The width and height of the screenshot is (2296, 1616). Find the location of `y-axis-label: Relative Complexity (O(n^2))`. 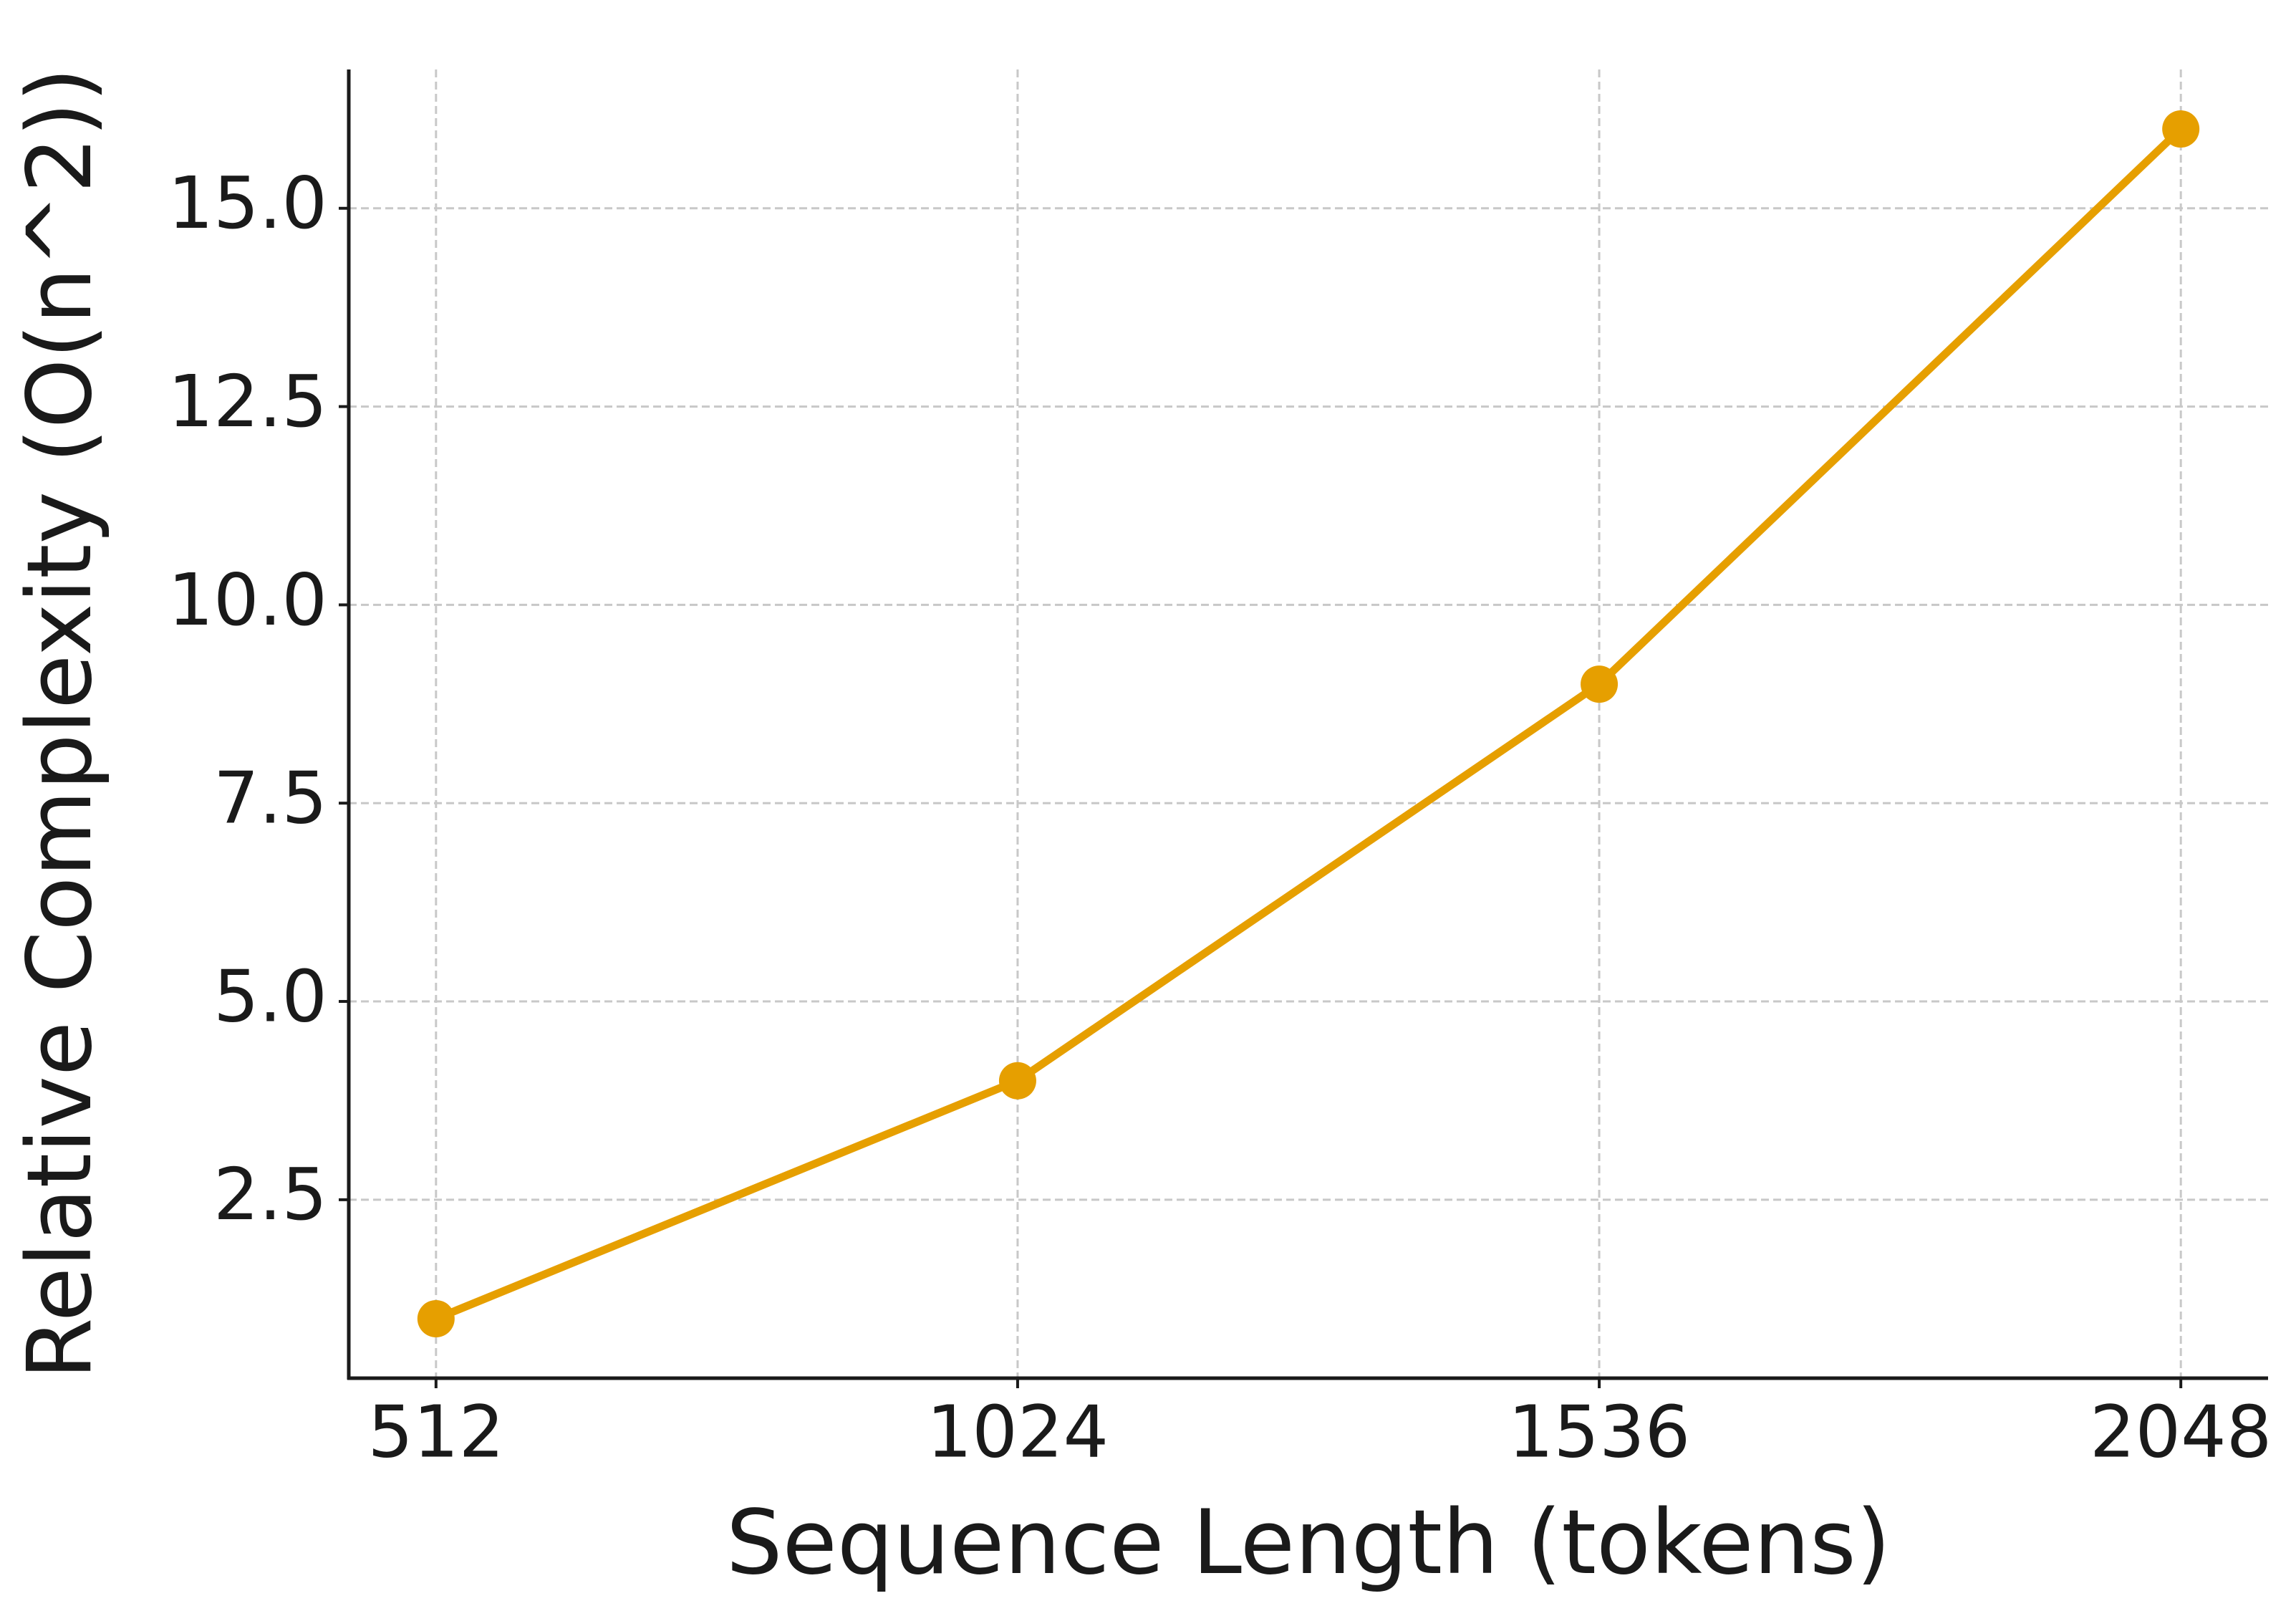

y-axis-label: Relative Complexity (O(n^2)) is located at coordinates (60, 723).